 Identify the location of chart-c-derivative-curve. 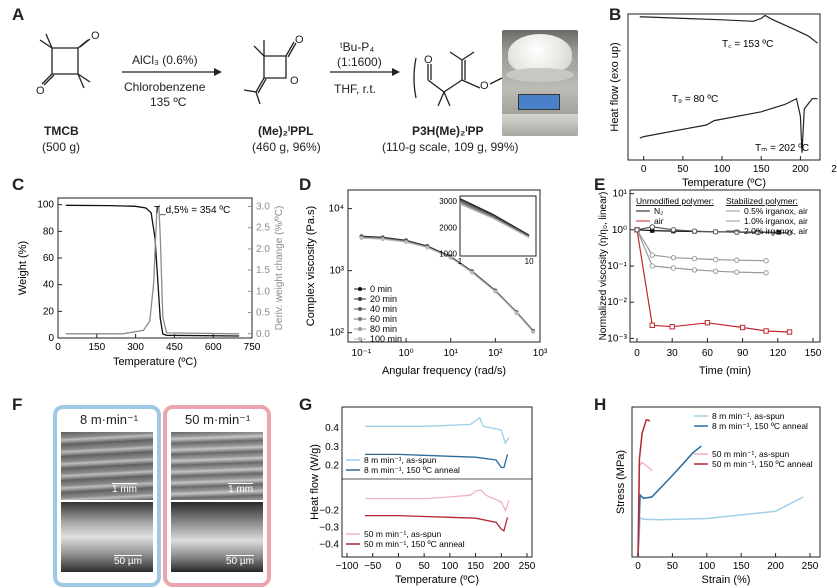
(152, 269).